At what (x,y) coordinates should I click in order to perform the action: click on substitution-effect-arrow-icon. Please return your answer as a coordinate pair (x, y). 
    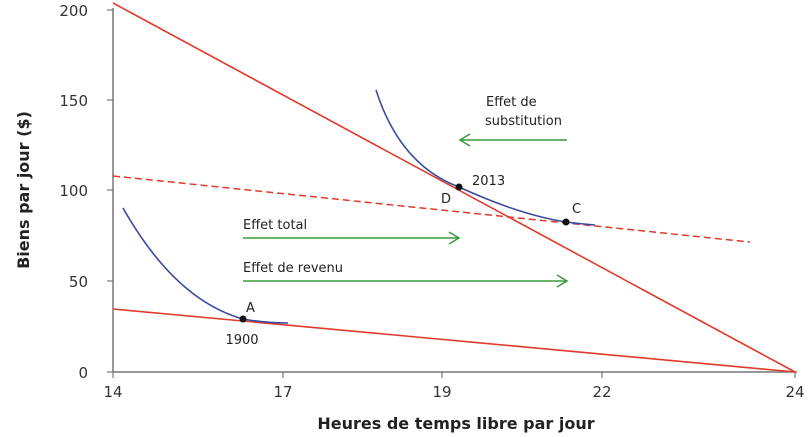
    Looking at the image, I should click on (512, 140).